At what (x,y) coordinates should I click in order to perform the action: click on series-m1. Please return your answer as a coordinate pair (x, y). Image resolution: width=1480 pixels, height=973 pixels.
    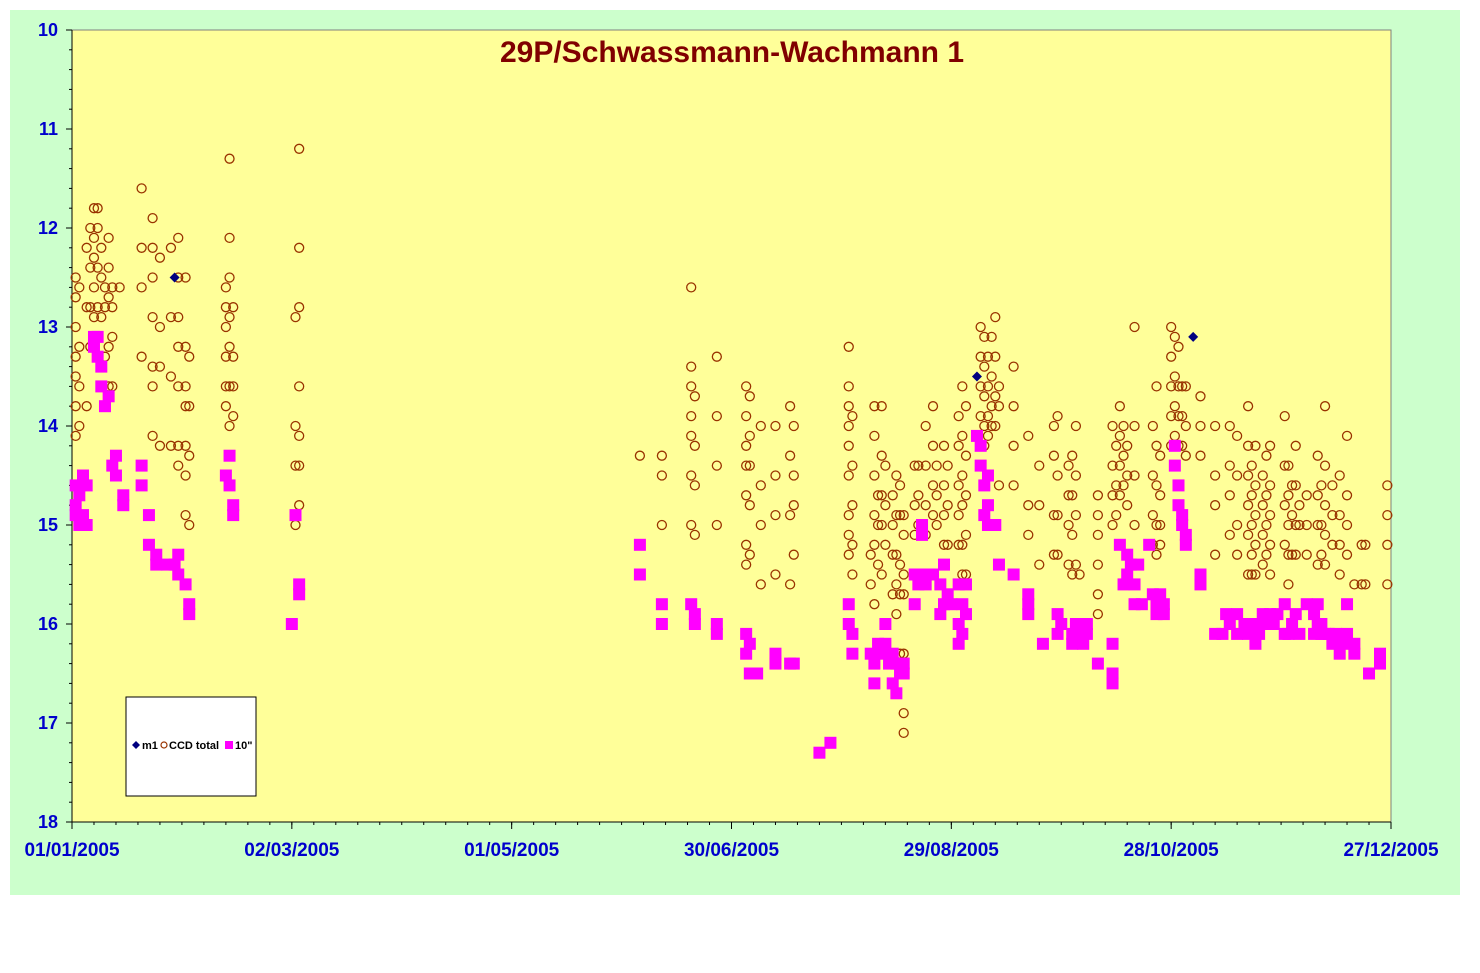
    Looking at the image, I should click on (684, 327).